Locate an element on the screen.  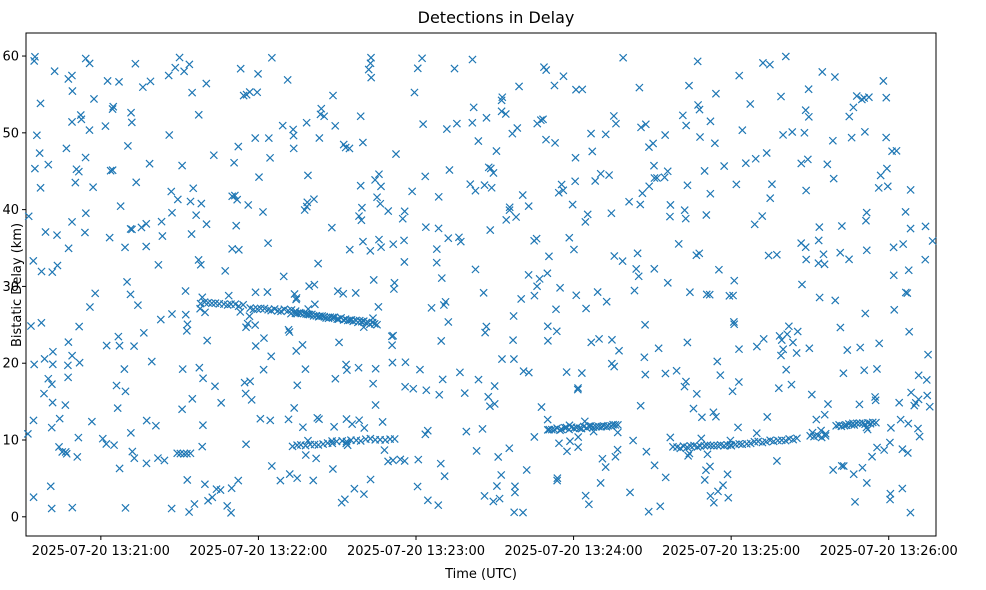
x-tick-label: 2025-07-20 13:26:00 is located at coordinates (889, 551).